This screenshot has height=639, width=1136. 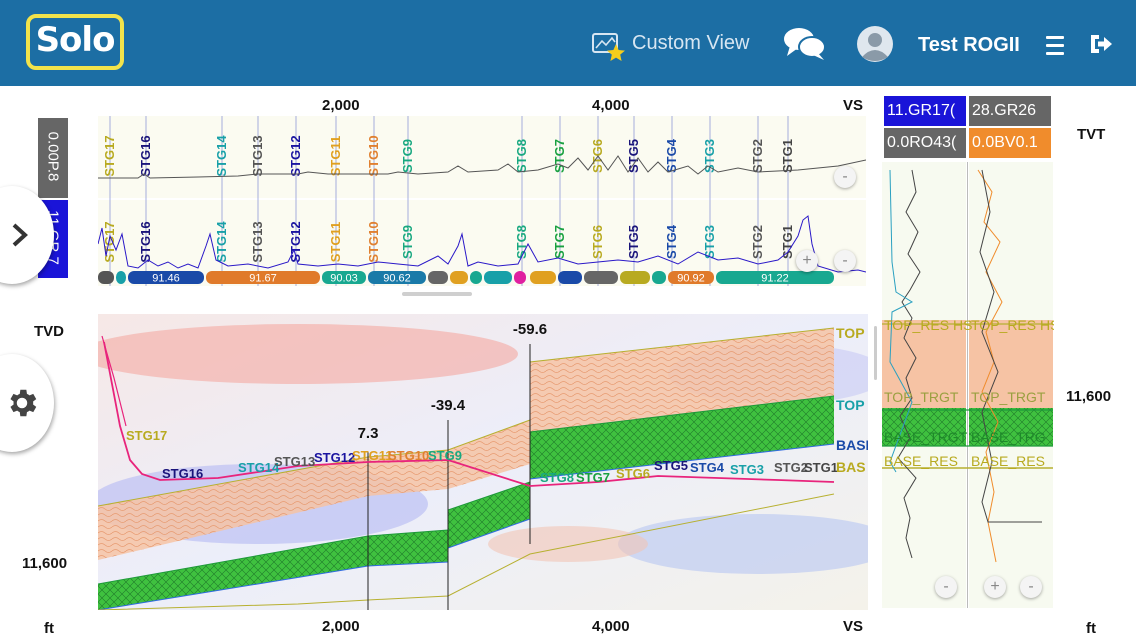 I want to click on section-stage-label: STG5, so click(x=671, y=465).